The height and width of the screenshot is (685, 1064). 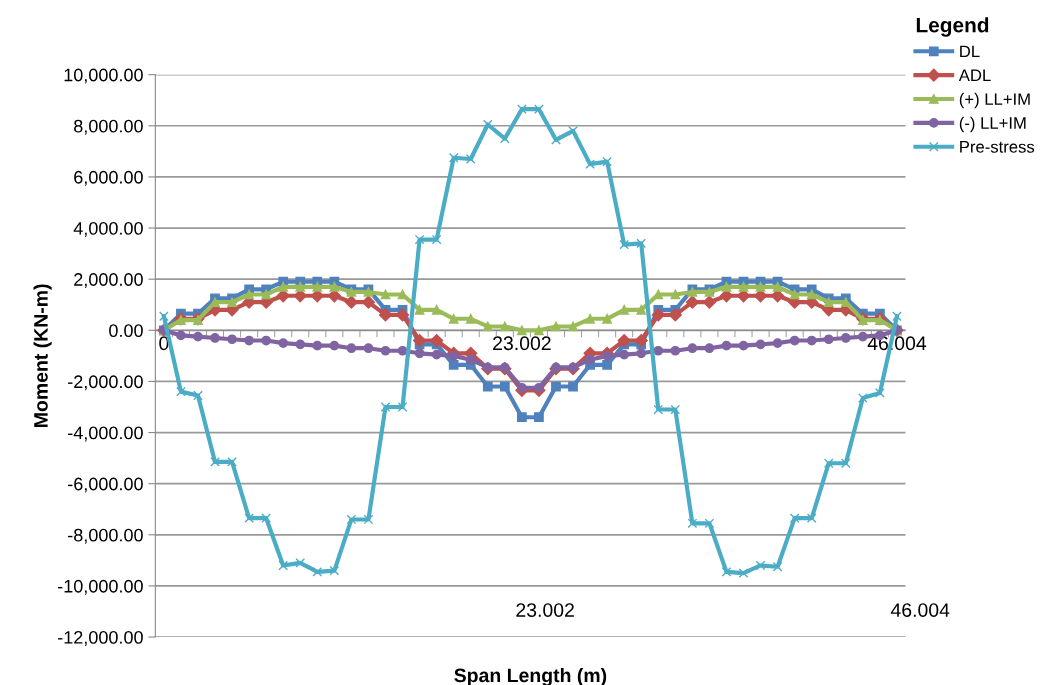 I want to click on y-tick-label: 0.00, so click(x=126, y=331).